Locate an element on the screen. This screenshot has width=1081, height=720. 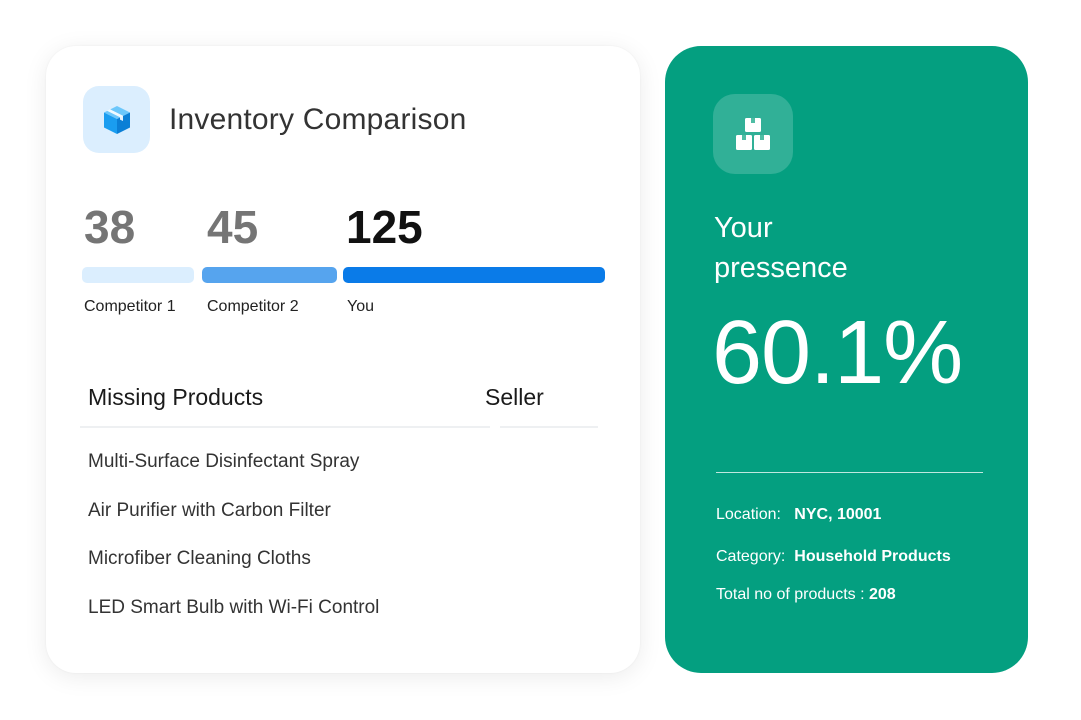
competitor-1-count: 38 is located at coordinates (110, 227).